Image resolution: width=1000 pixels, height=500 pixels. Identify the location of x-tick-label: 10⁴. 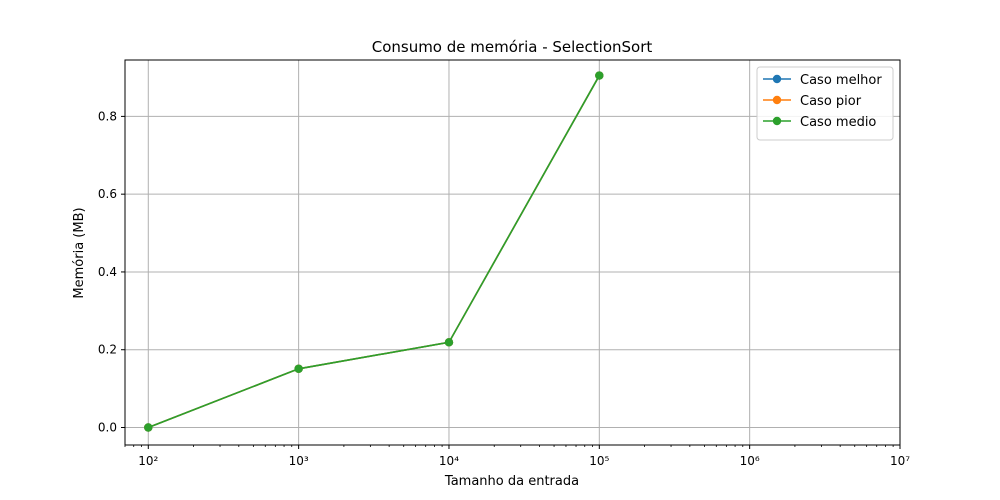
(449, 461).